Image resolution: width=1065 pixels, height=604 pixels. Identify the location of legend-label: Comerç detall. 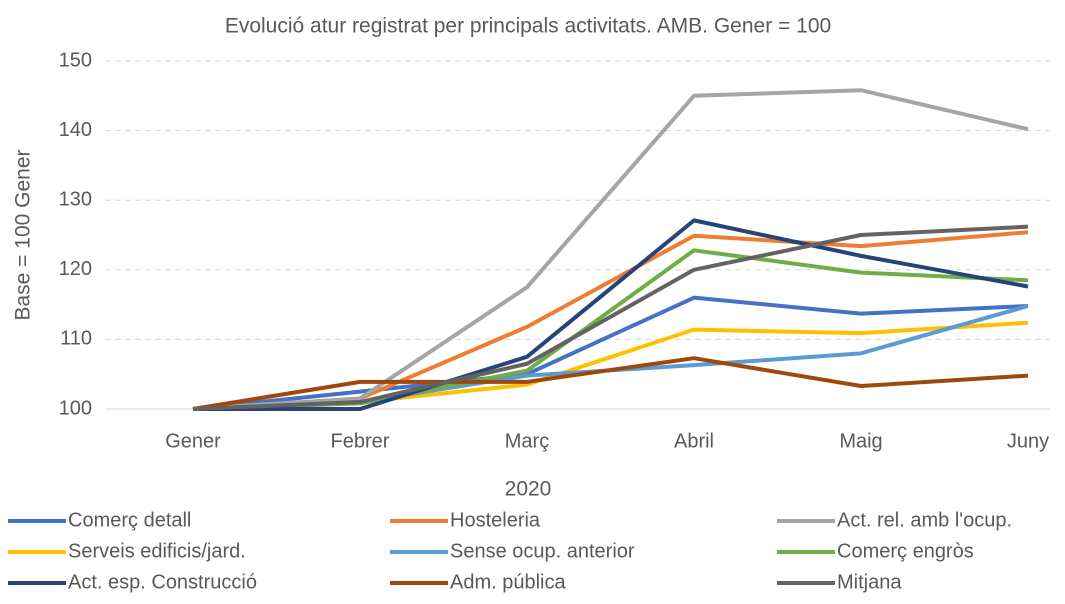
(129, 520).